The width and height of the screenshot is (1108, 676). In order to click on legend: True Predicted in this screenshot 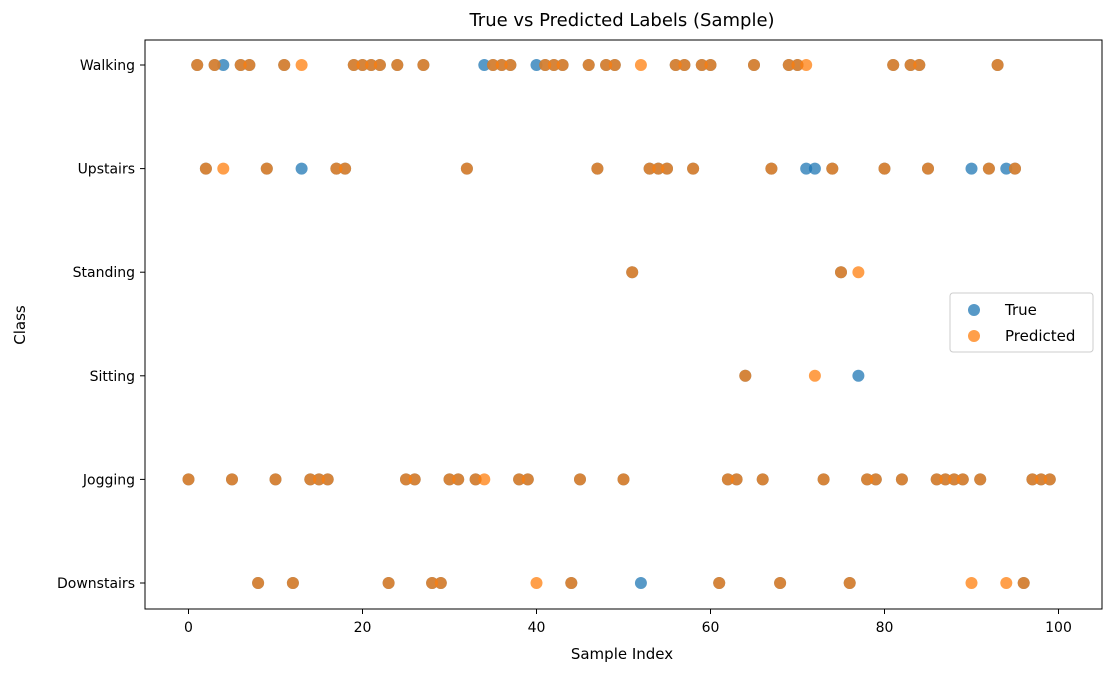, I will do `click(1021, 322)`.